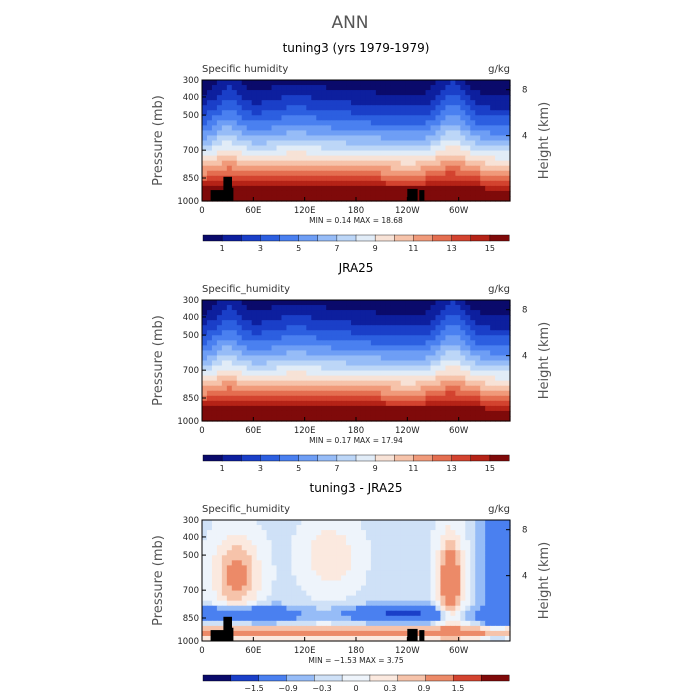  Describe the element at coordinates (245, 69) in the screenshot. I see `panel-left-label: Specific humidity` at that location.